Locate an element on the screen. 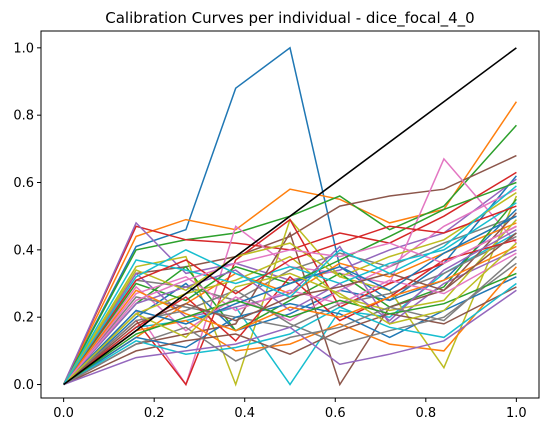 This screenshot has height=435, width=547. y-tick-label: 0.0 is located at coordinates (23, 385).